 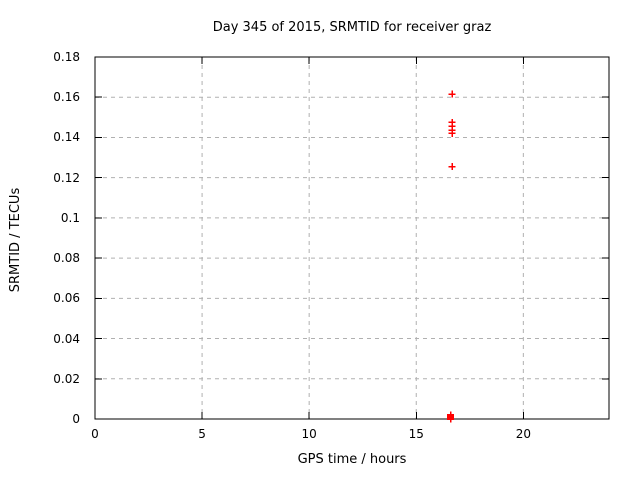 What do you see at coordinates (66, 177) in the screenshot?
I see `y-tick-label: 0.12` at bounding box center [66, 177].